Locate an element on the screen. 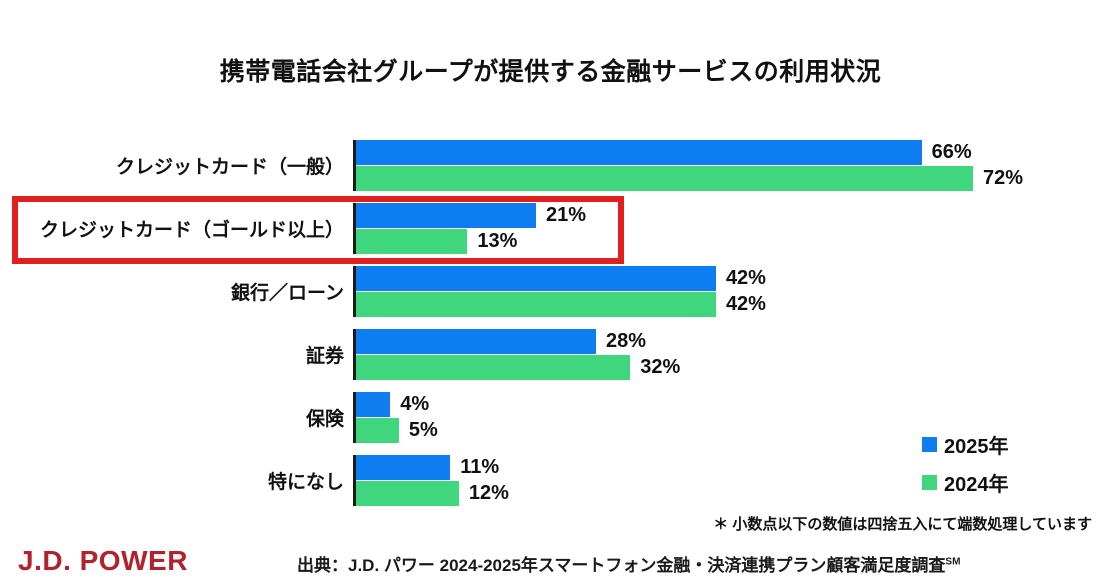  bar-line: 32% is located at coordinates (518, 367).